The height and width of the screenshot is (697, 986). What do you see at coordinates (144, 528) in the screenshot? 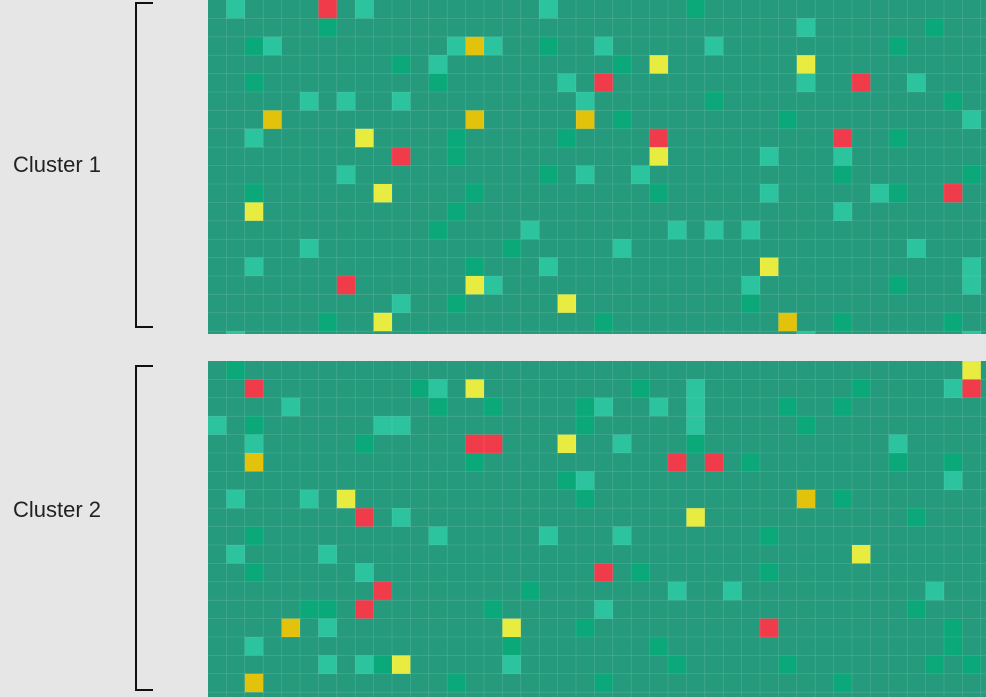
I see `cluster-2-bracket` at bounding box center [144, 528].